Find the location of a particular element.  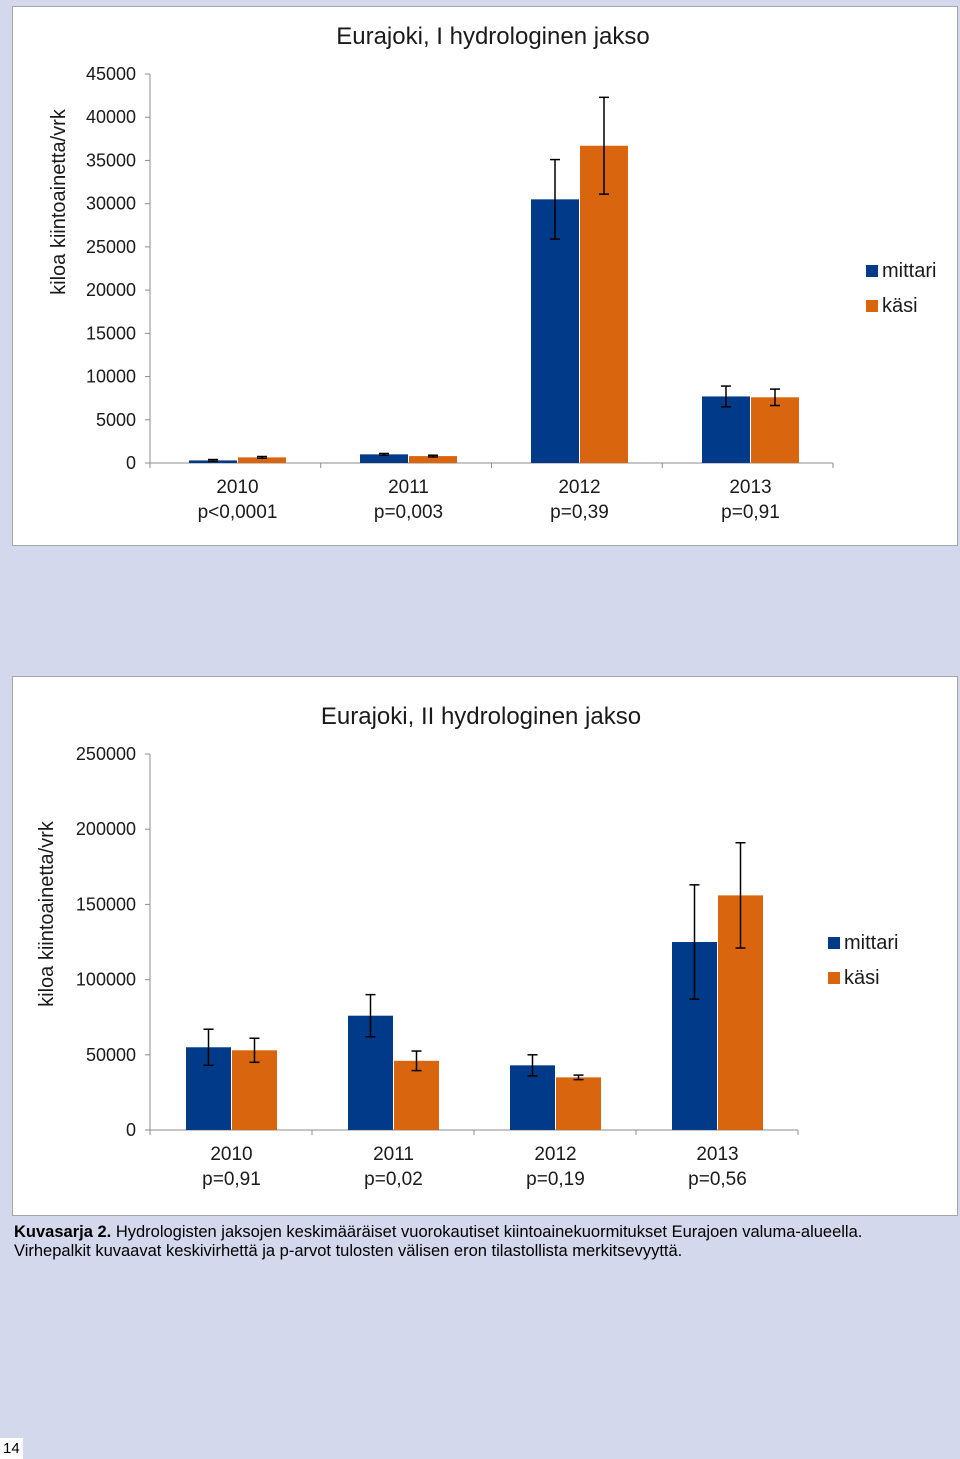

x-category-p-value: p=0,56 is located at coordinates (717, 1179).